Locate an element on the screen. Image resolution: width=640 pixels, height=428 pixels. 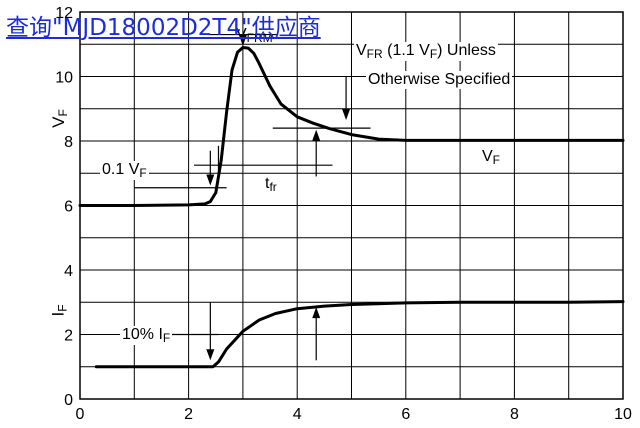
y-tick-label: 0 is located at coordinates (68, 400).